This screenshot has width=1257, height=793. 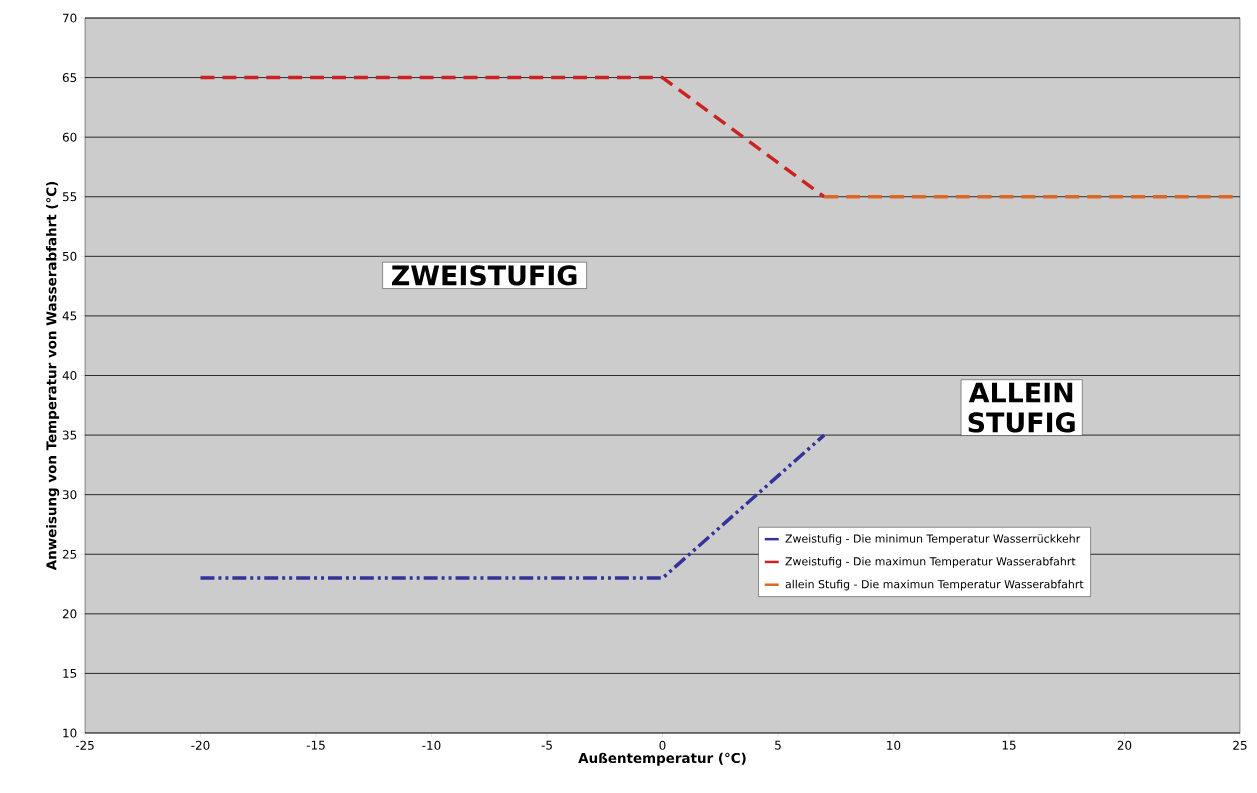 What do you see at coordinates (69, 435) in the screenshot?
I see `y-tick-label: 35` at bounding box center [69, 435].